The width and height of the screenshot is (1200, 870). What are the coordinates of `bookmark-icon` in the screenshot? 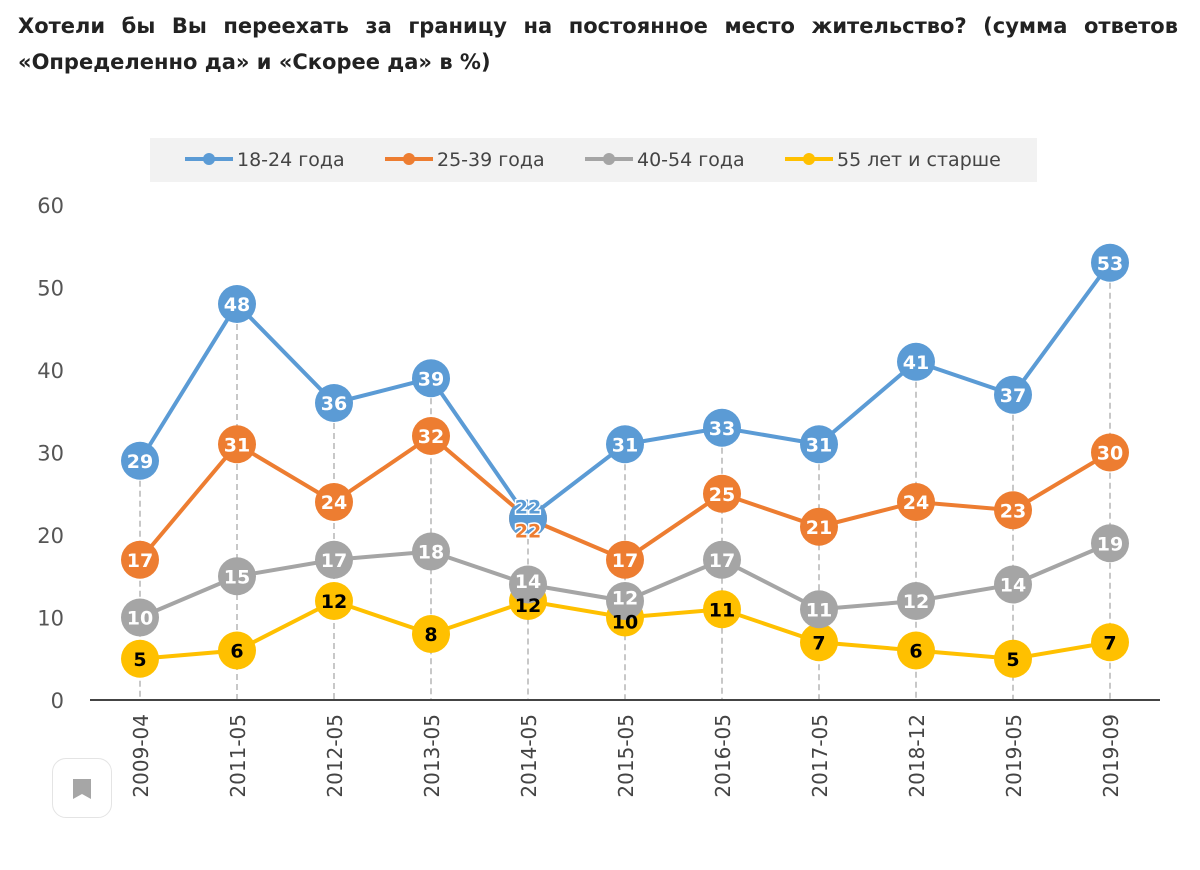 It's located at (82, 789).